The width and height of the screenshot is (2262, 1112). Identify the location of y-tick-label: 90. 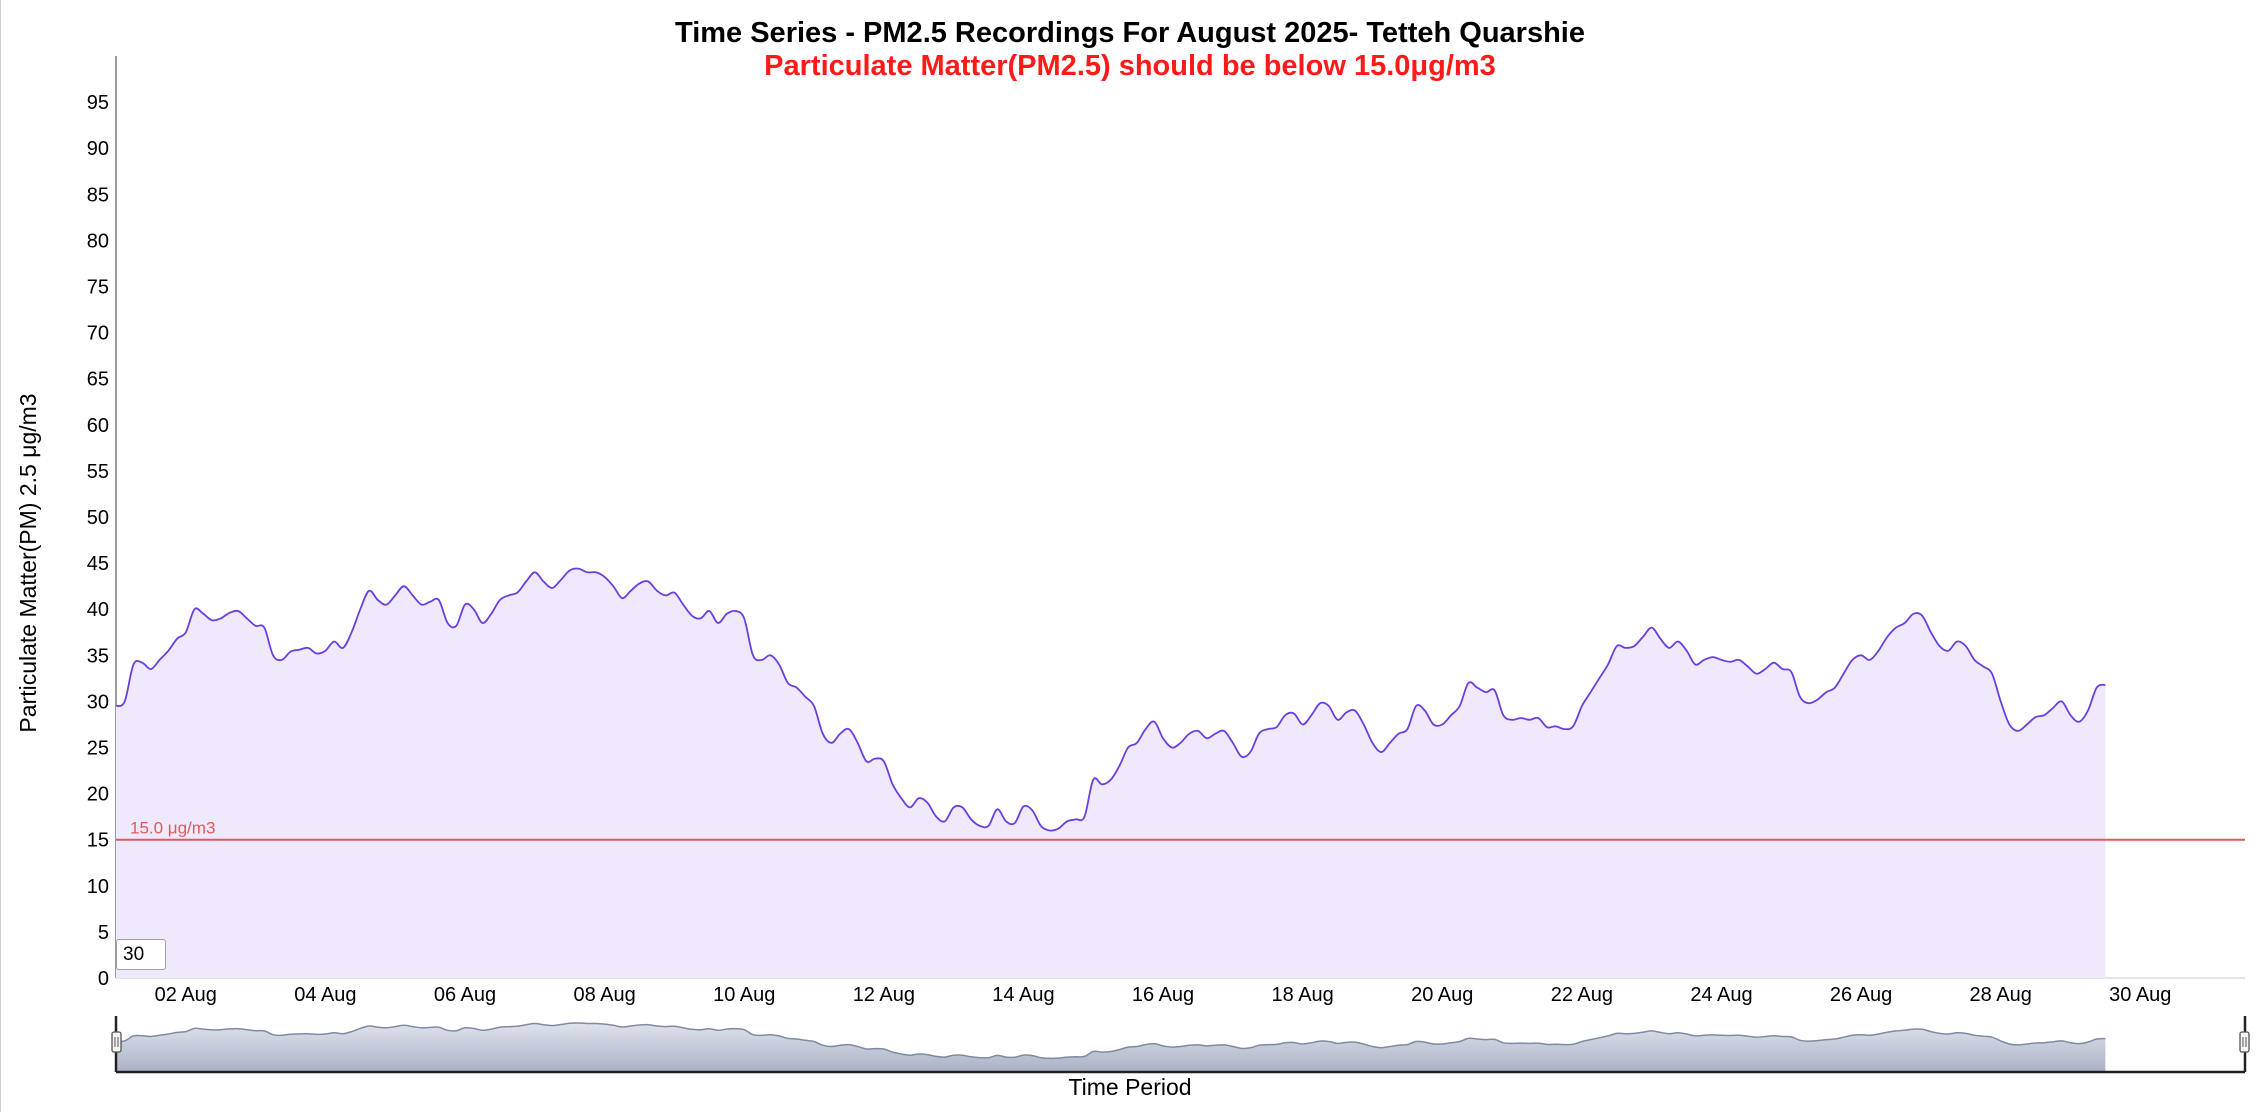
(98, 149).